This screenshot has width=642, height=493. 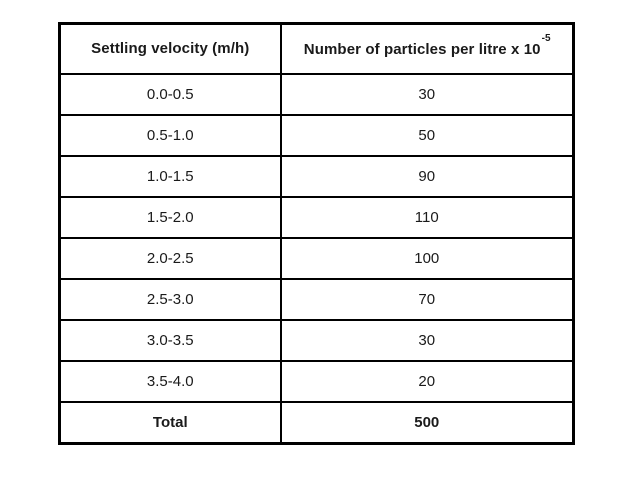 What do you see at coordinates (170, 382) in the screenshot?
I see `velocity-cell: 3.5-4.0` at bounding box center [170, 382].